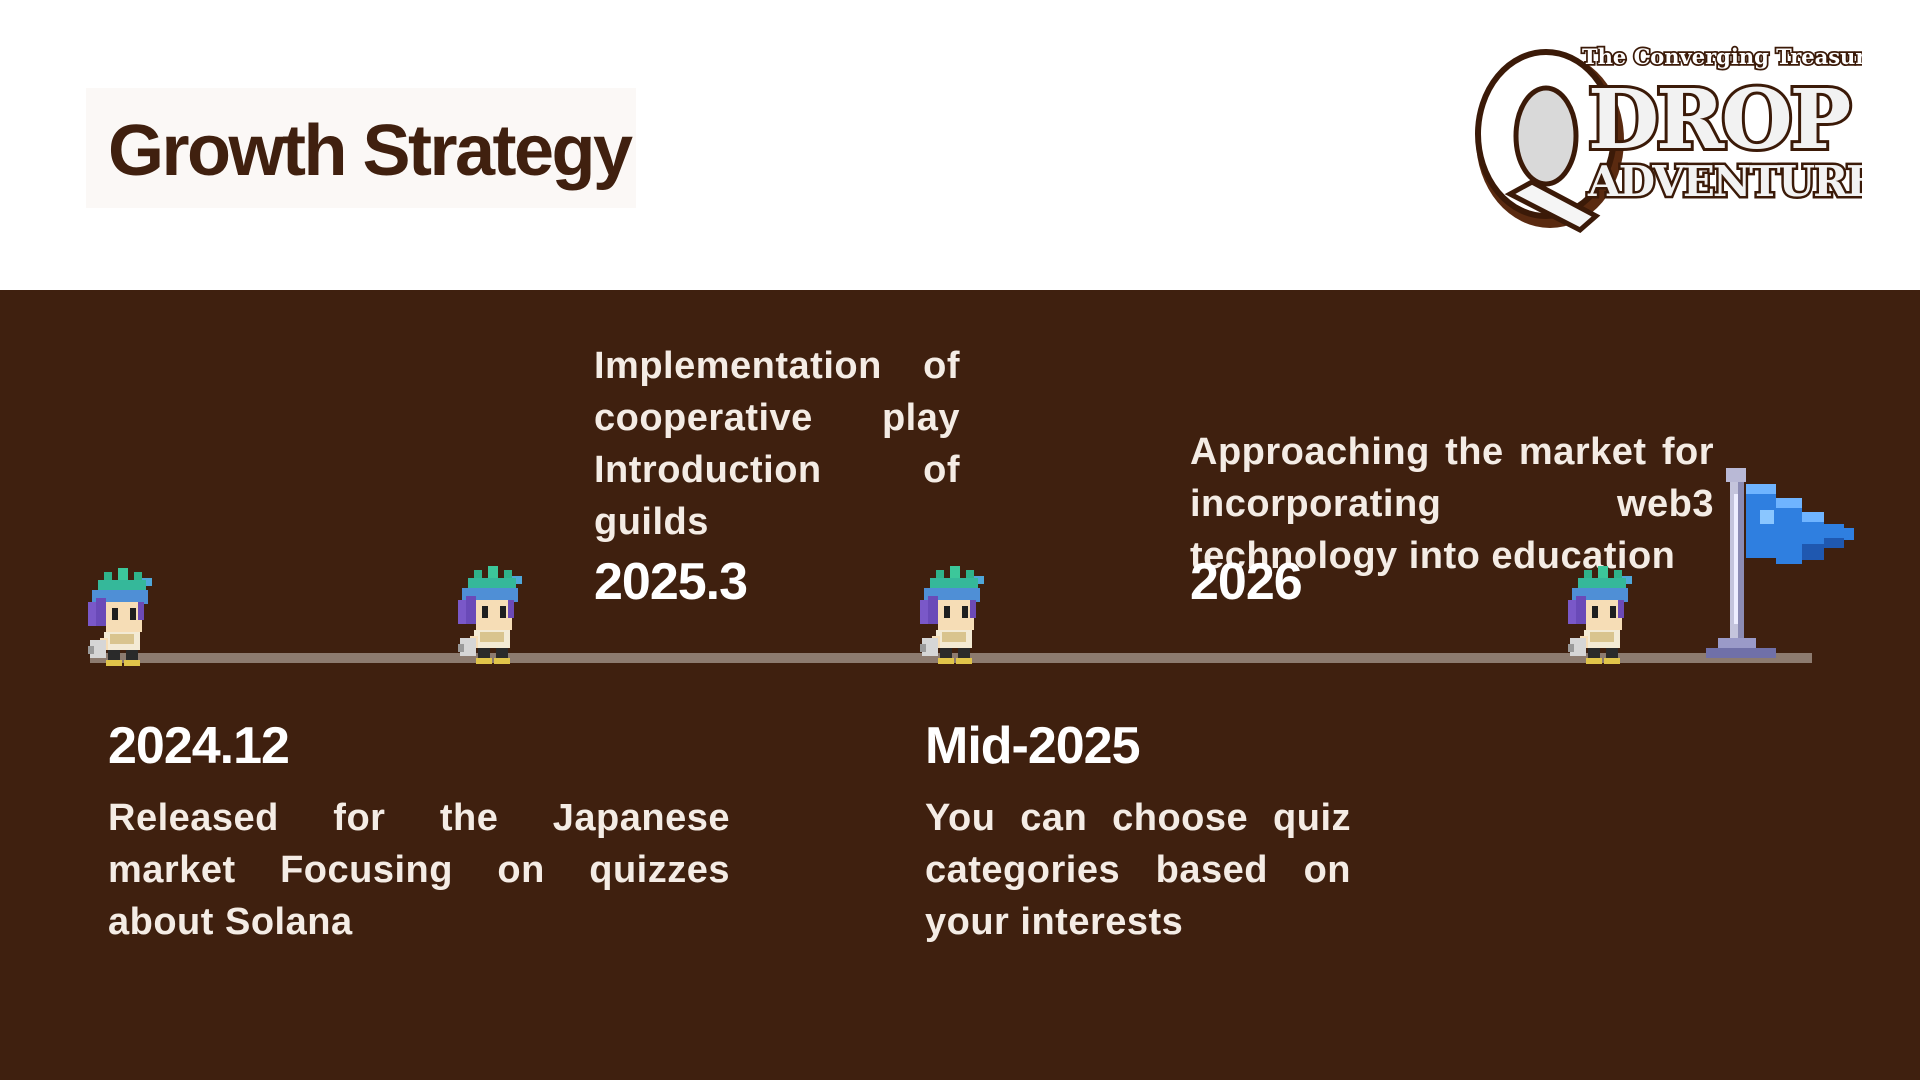 The width and height of the screenshot is (1920, 1080). Describe the element at coordinates (199, 746) in the screenshot. I see `milestone-2024-12-date: 2024.12` at that location.